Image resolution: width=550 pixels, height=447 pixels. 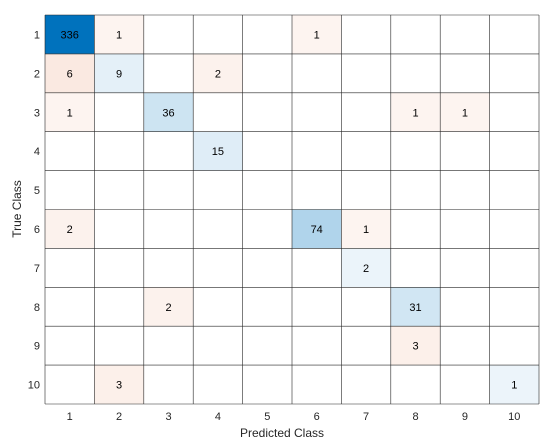 I want to click on cell-value-label: 74, so click(x=317, y=230).